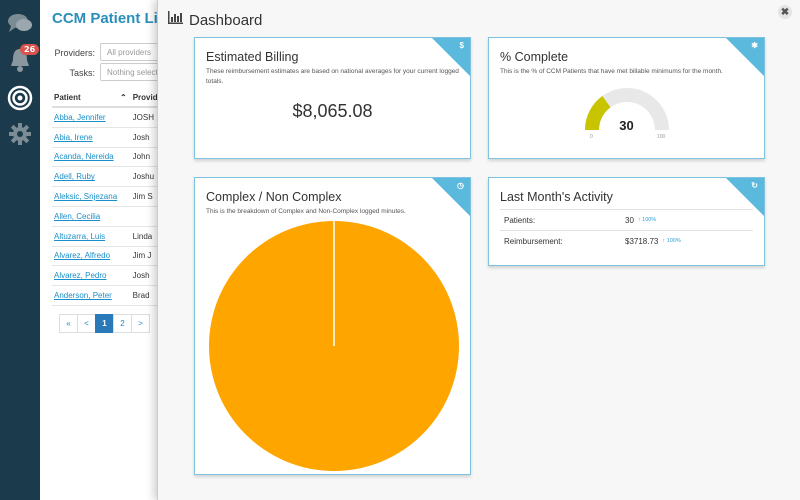 This screenshot has width=800, height=500. I want to click on pagination: « < 1 2 >, so click(104, 323).